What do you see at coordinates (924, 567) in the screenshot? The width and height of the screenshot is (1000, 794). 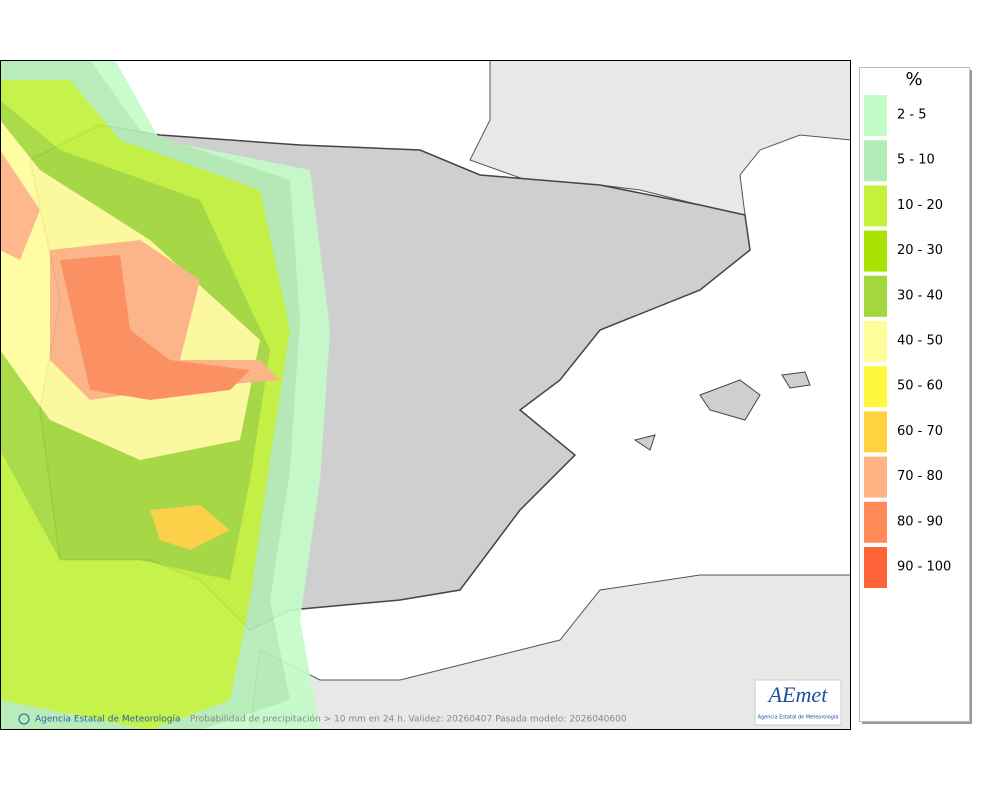 I see `legend-label: 90 - 100` at bounding box center [924, 567].